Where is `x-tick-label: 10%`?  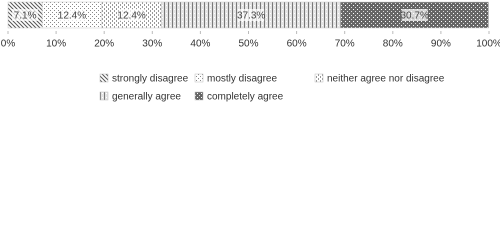 x-tick-label: 10% is located at coordinates (56, 44).